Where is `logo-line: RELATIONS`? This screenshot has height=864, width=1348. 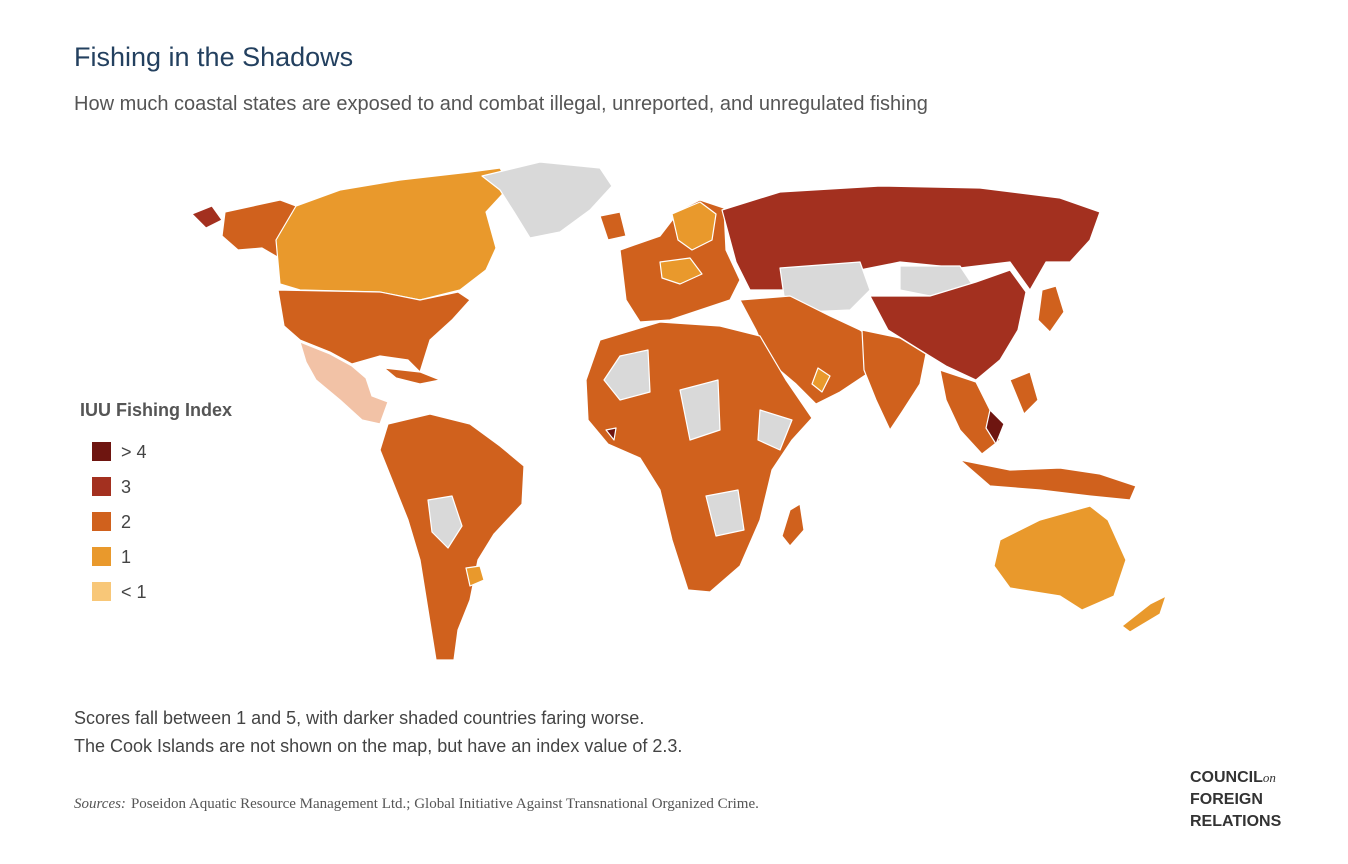 logo-line: RELATIONS is located at coordinates (1236, 821).